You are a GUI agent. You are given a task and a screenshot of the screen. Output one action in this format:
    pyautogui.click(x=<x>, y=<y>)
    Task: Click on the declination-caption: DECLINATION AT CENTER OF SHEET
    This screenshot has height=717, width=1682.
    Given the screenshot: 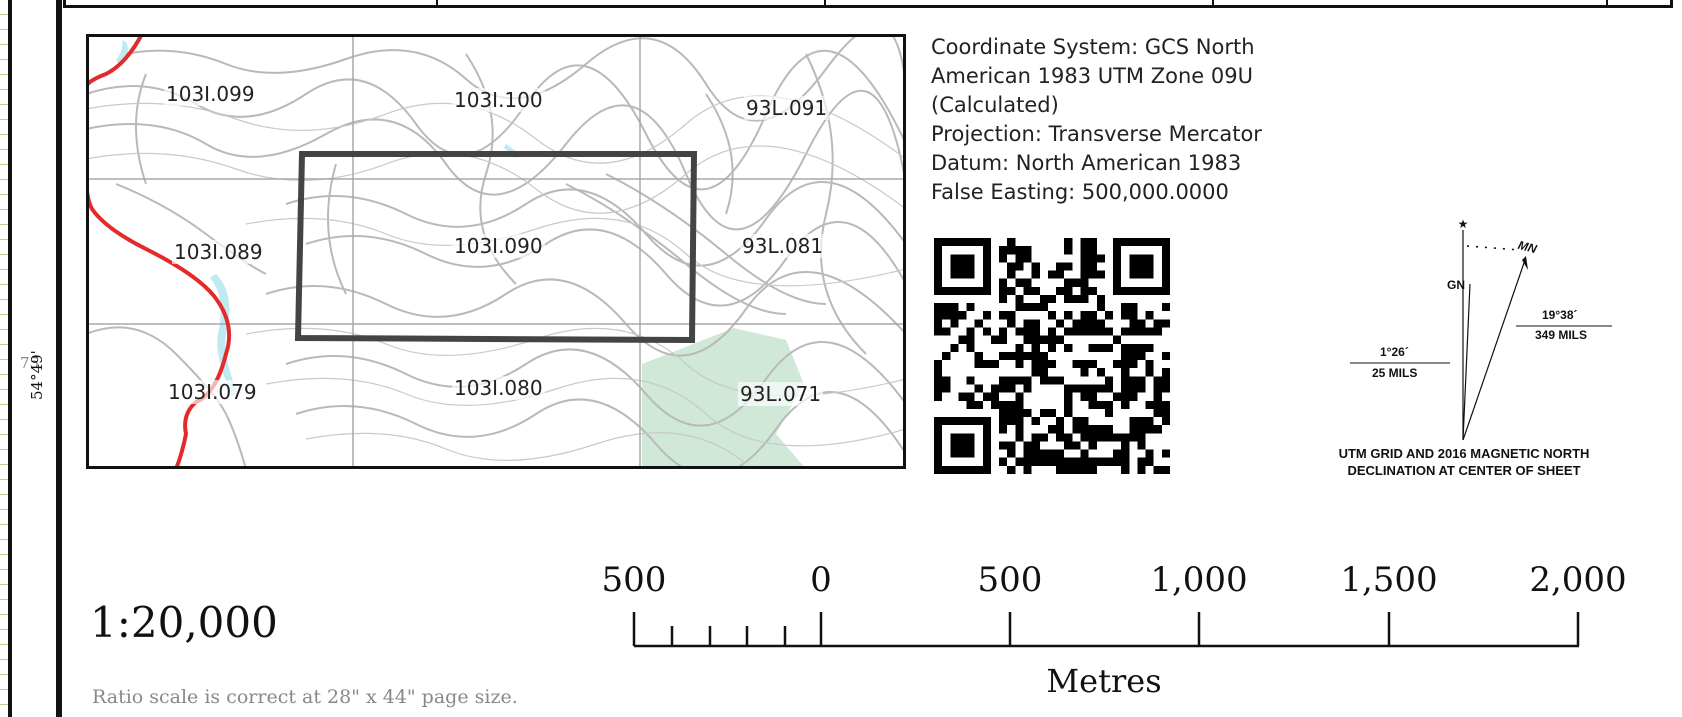 What is the action you would take?
    pyautogui.click(x=1464, y=470)
    